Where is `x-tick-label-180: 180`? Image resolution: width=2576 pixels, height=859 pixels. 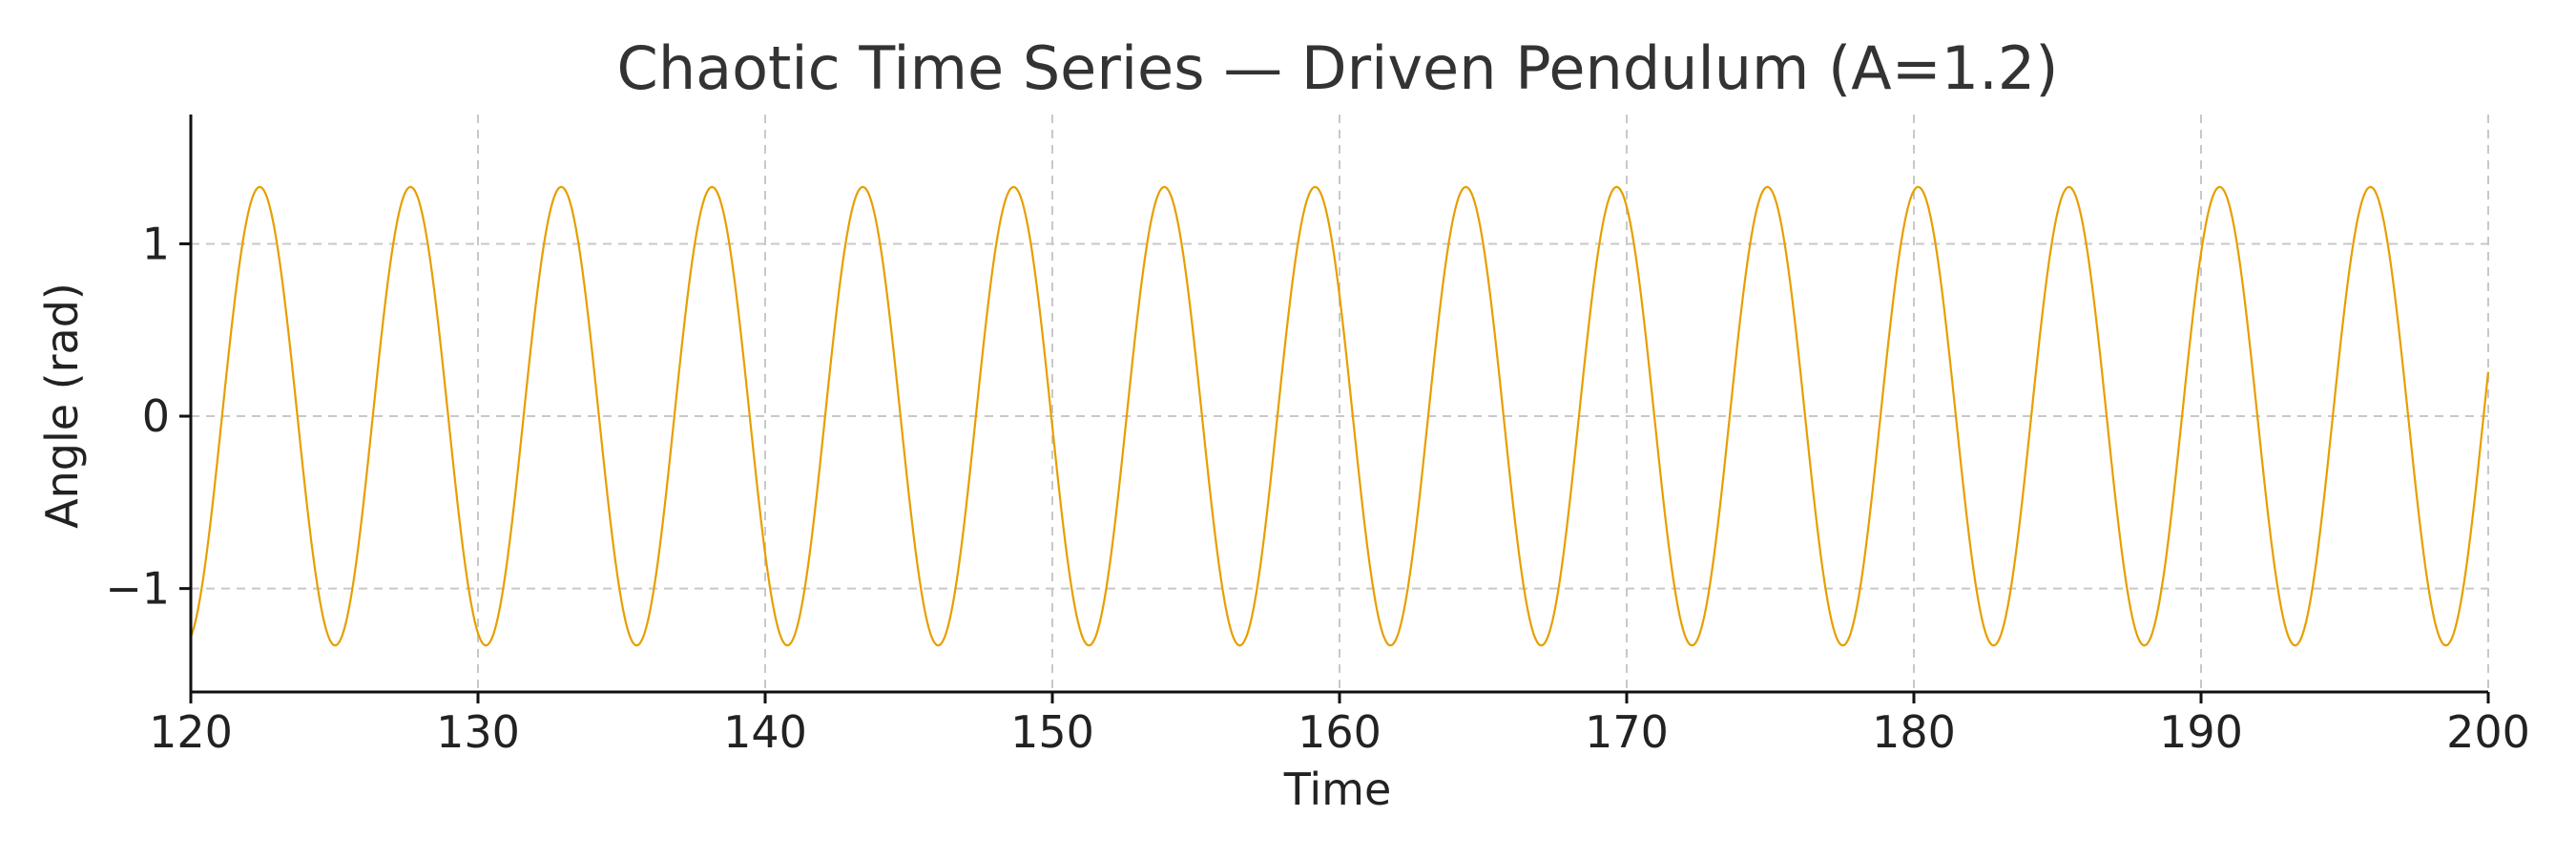 x-tick-label-180: 180 is located at coordinates (1914, 732).